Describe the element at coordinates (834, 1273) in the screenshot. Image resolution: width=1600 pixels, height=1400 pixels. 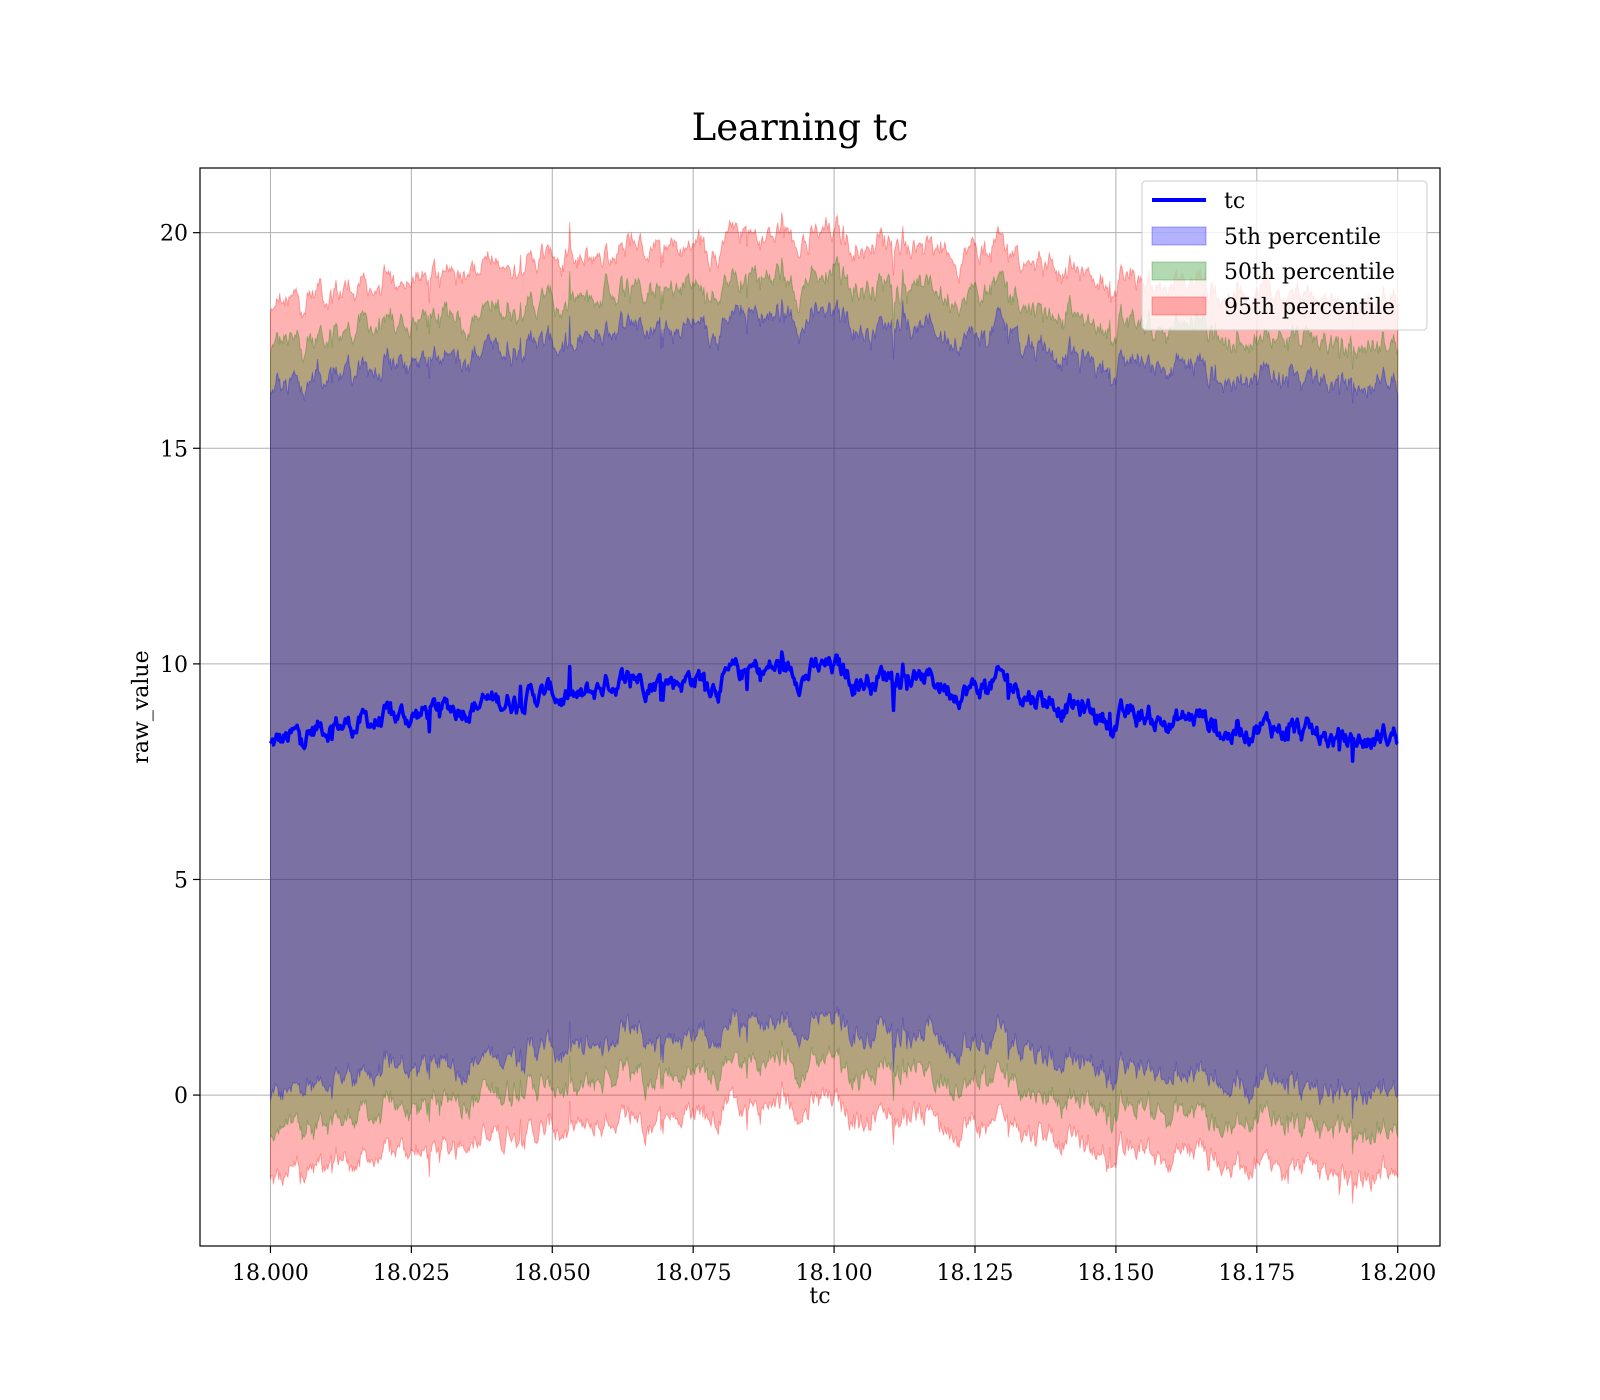
I see `x-tick-label: 18.100` at that location.